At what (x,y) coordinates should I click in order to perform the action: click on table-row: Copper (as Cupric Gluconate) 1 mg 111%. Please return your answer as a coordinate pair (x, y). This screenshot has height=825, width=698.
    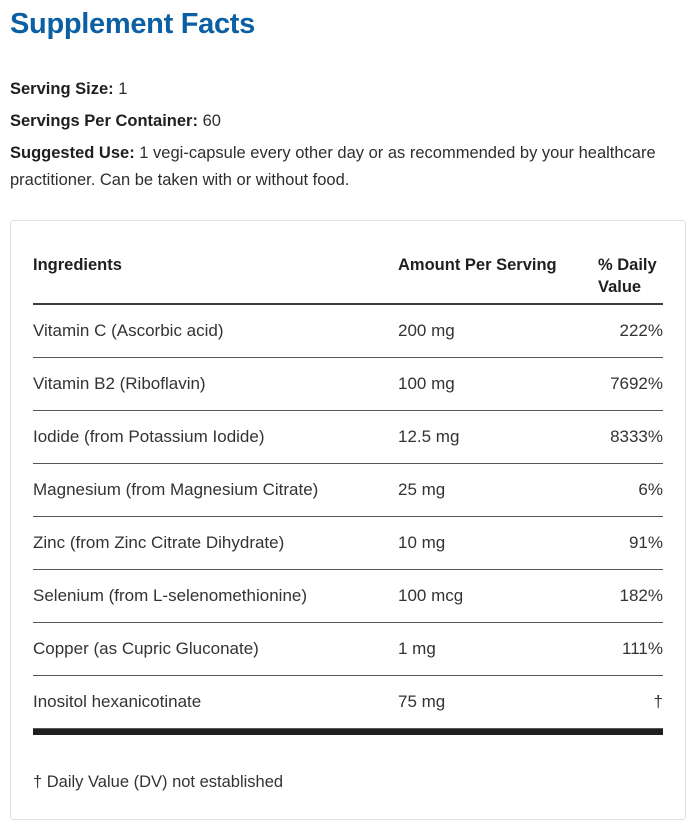
    Looking at the image, I should click on (348, 649).